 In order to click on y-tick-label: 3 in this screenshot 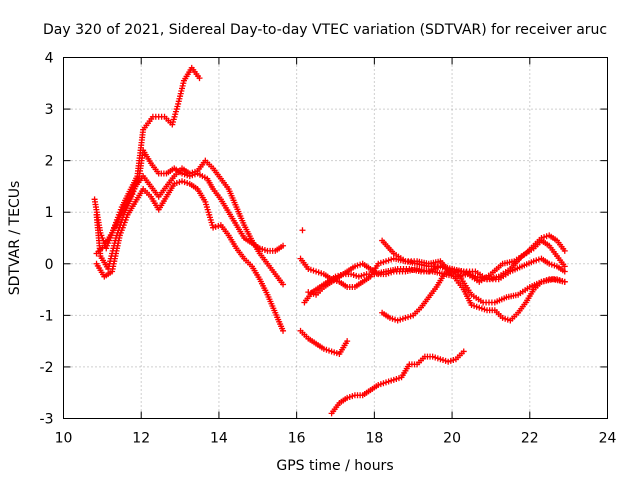, I will do `click(49, 110)`.